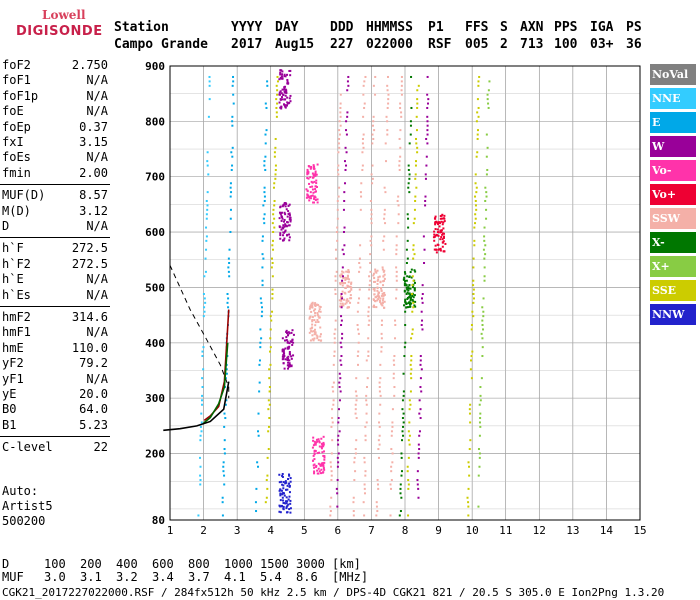 Image resolution: width=700 pixels, height=600 pixels. What do you see at coordinates (185, 564) in the screenshot?
I see `d-row: D 100 200 400 600 800 1000 1500 3000 [km]` at bounding box center [185, 564].